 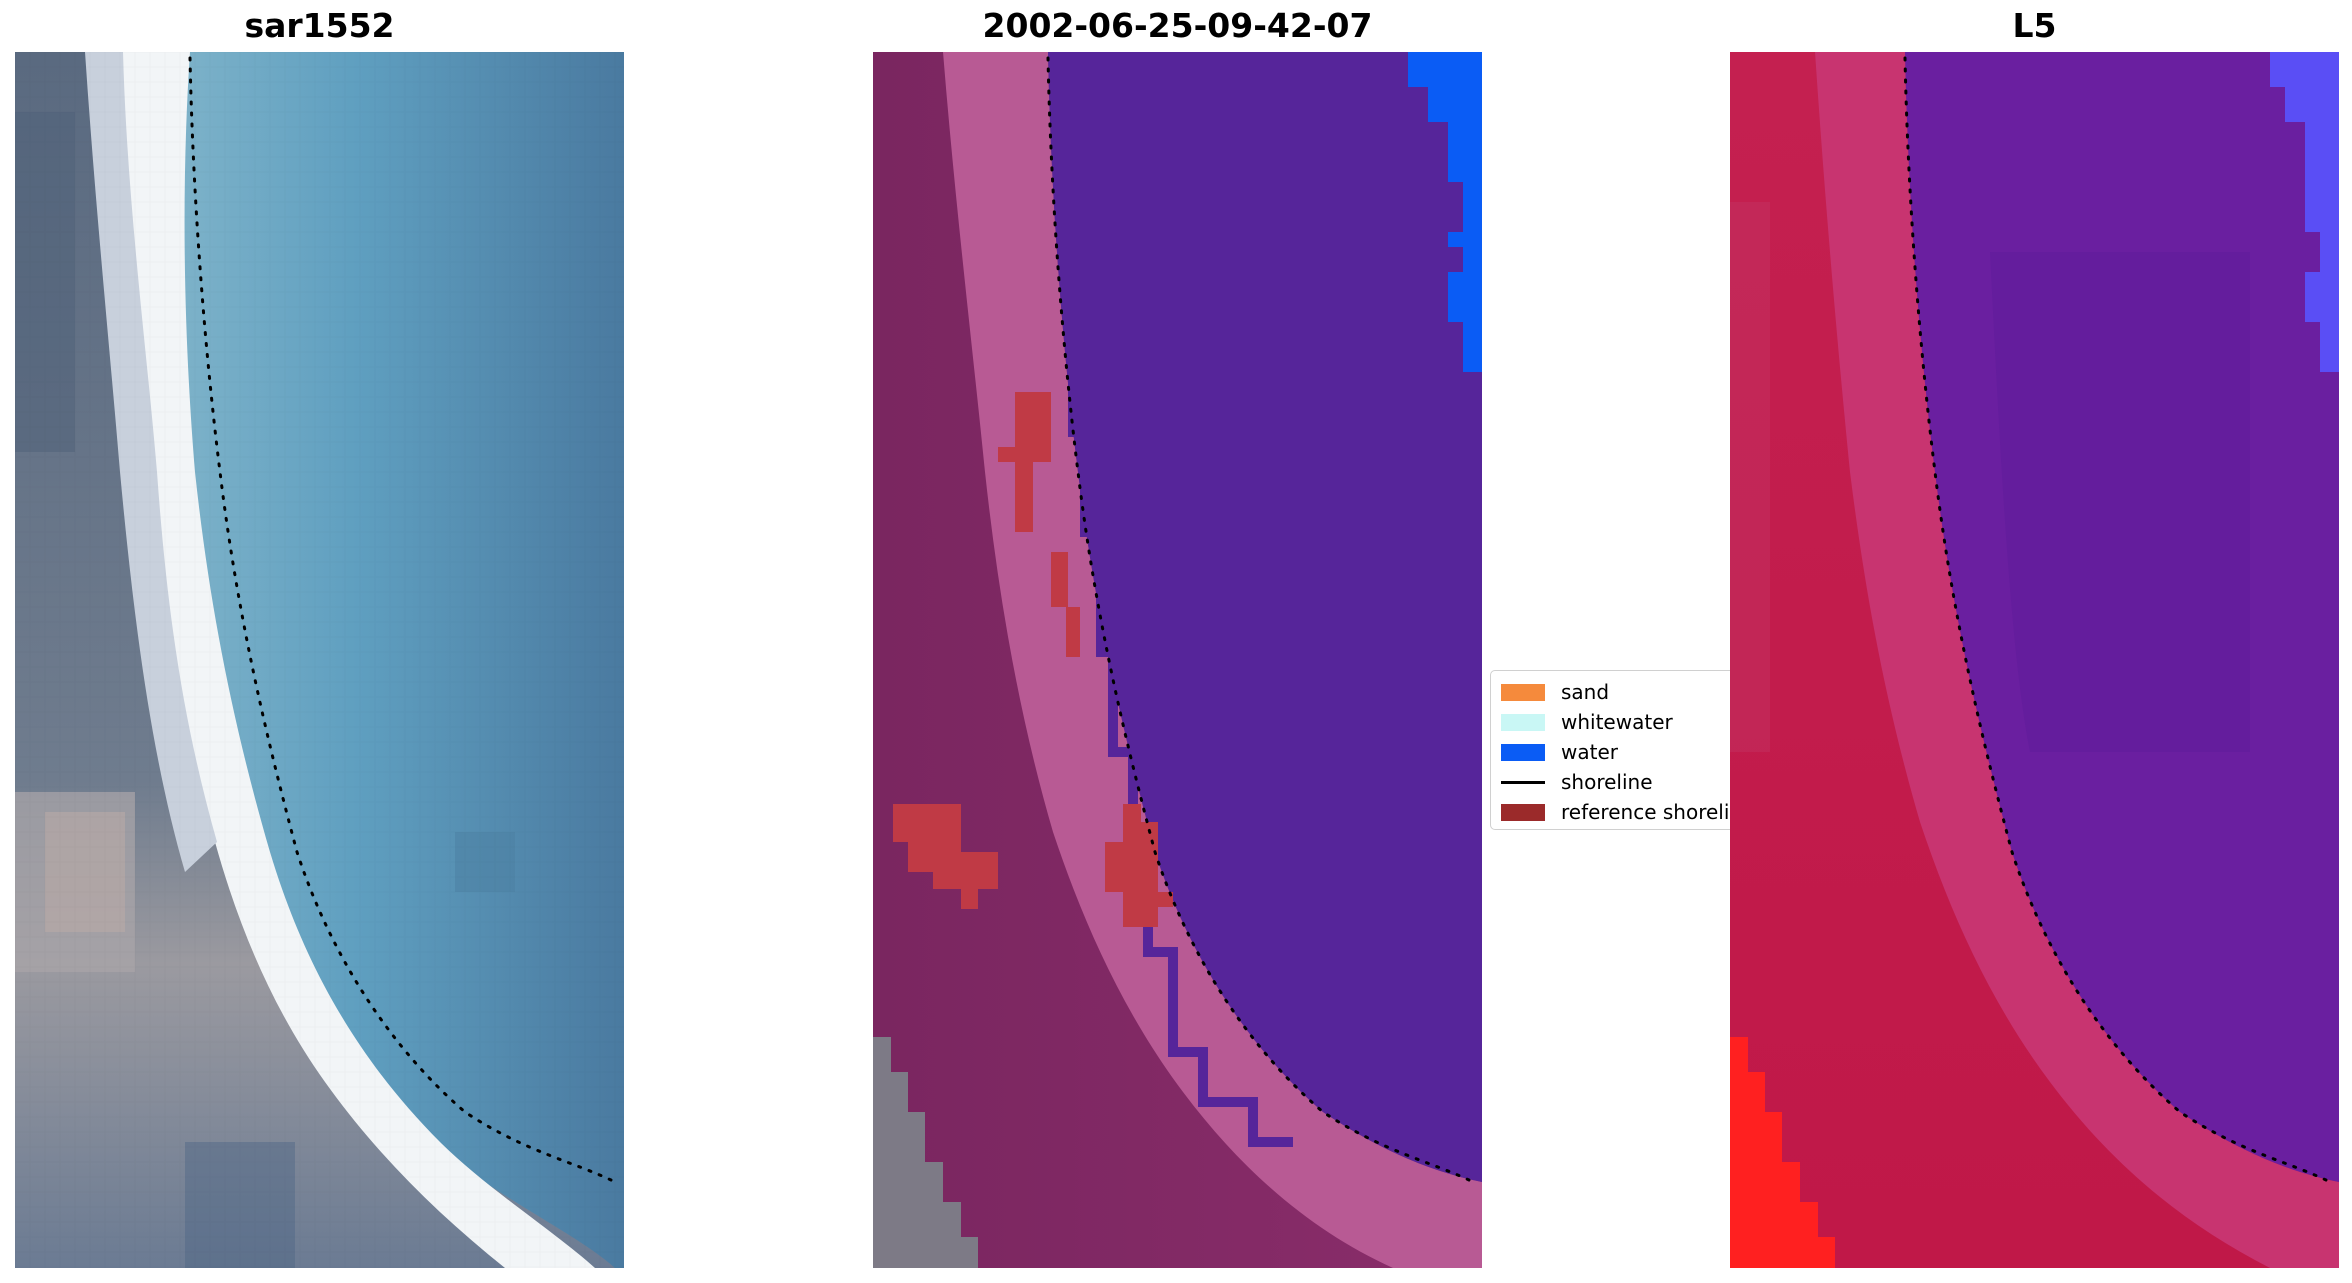 I want to click on reference-shoreline-swatch-icon, so click(x=1523, y=812).